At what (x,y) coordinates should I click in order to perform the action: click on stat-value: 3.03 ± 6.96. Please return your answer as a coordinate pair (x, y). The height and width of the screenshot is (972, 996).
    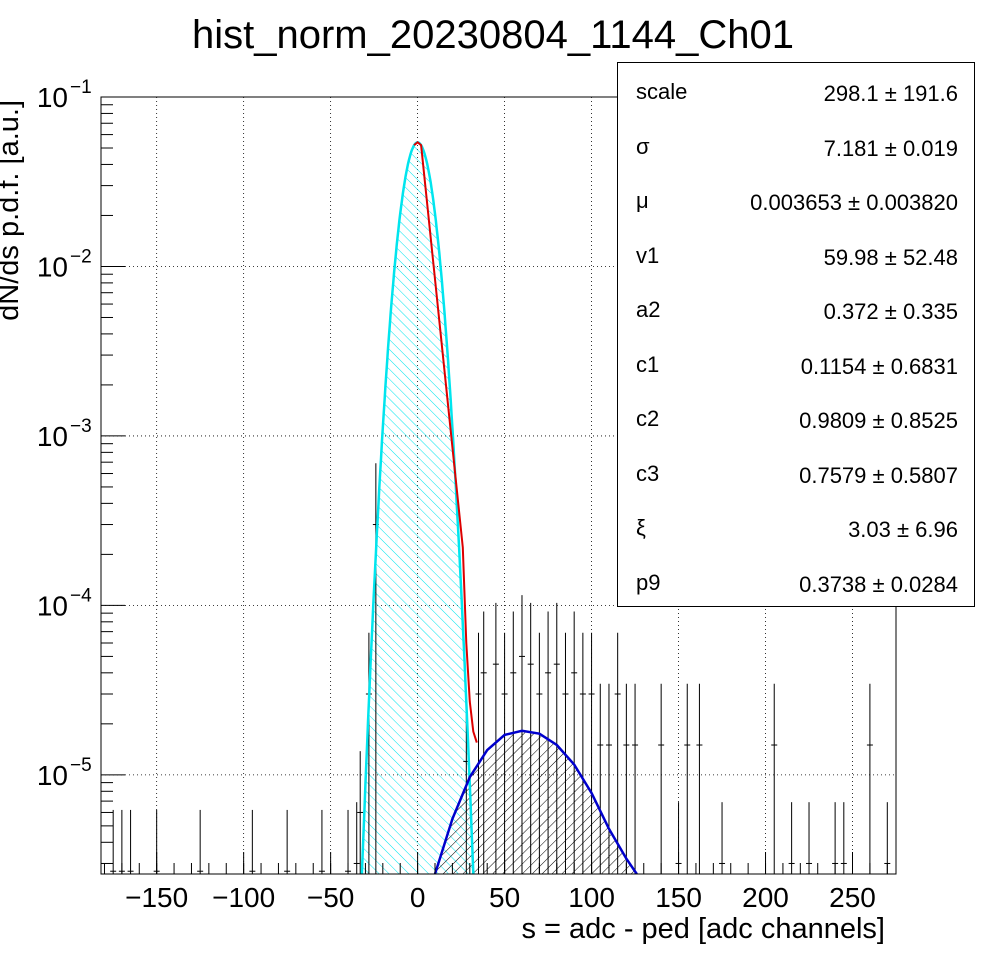
    Looking at the image, I should click on (903, 529).